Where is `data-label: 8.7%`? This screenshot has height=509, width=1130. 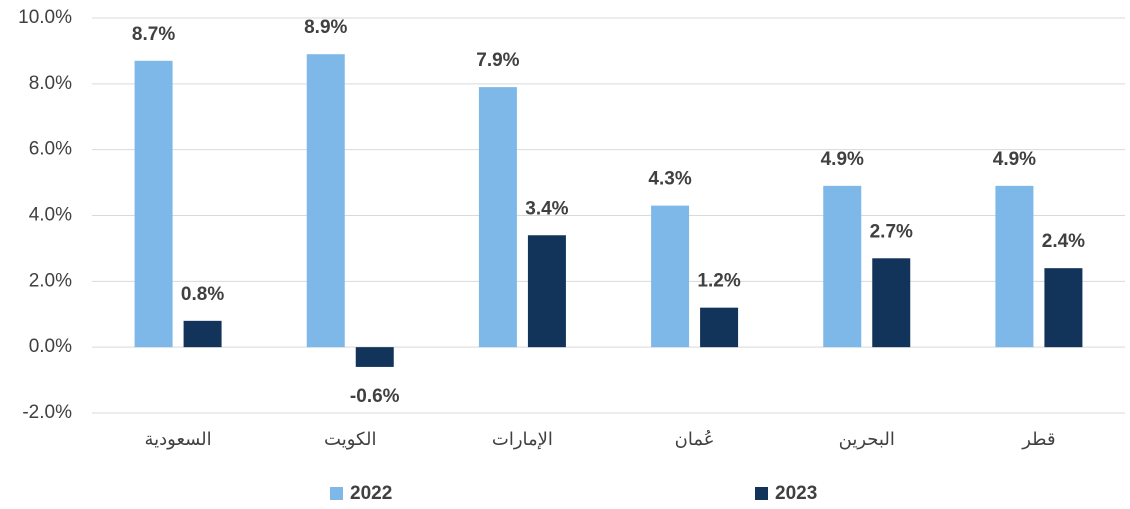
data-label: 8.7% is located at coordinates (153, 34).